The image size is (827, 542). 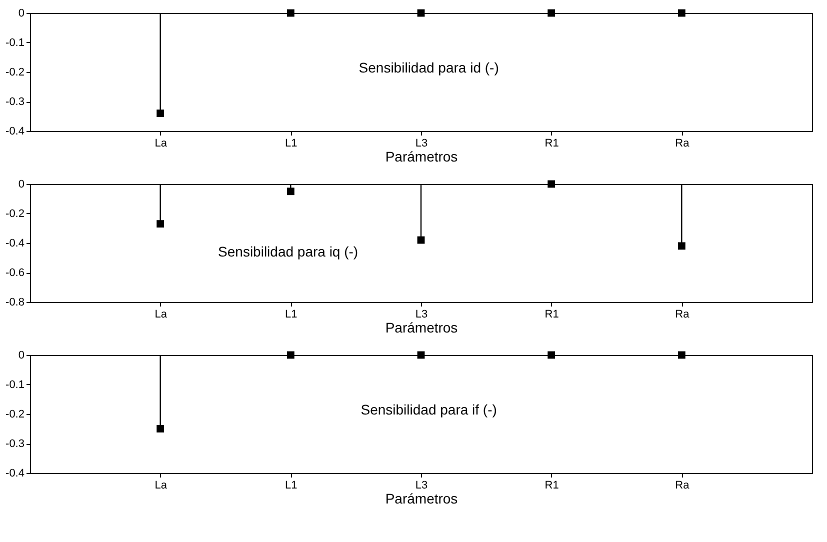 I want to click on annotation: Sensibilidad para iq (-), so click(x=288, y=251).